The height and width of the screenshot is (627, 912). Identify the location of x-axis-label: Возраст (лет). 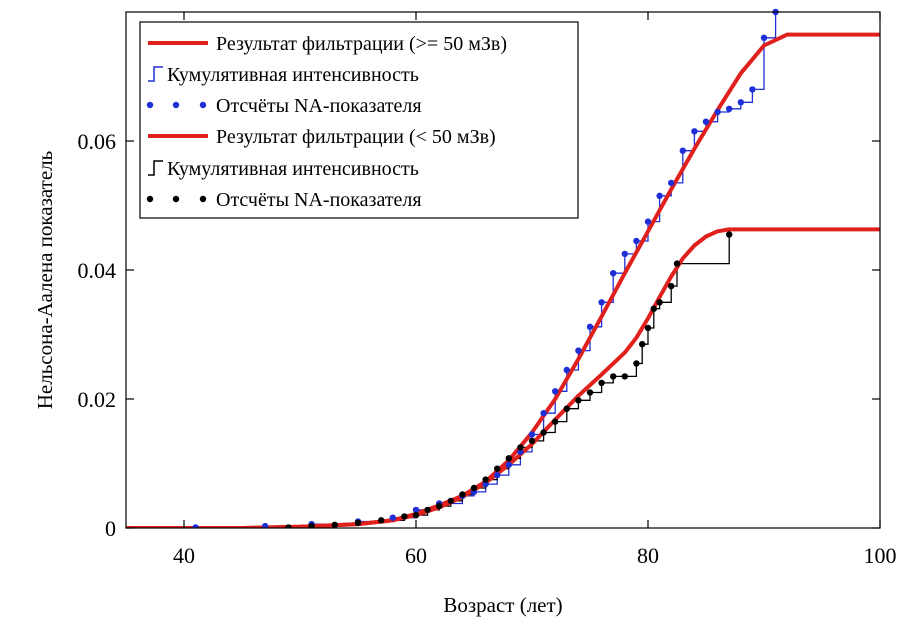
(502, 605).